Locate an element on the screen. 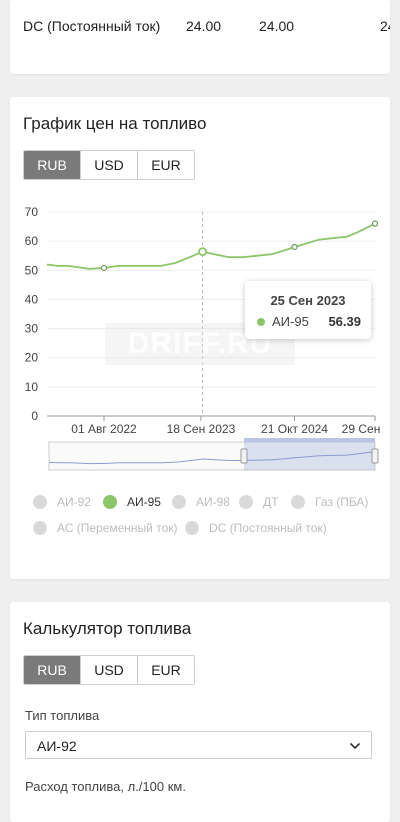  legend-label: Газ (ПБА) is located at coordinates (342, 502).